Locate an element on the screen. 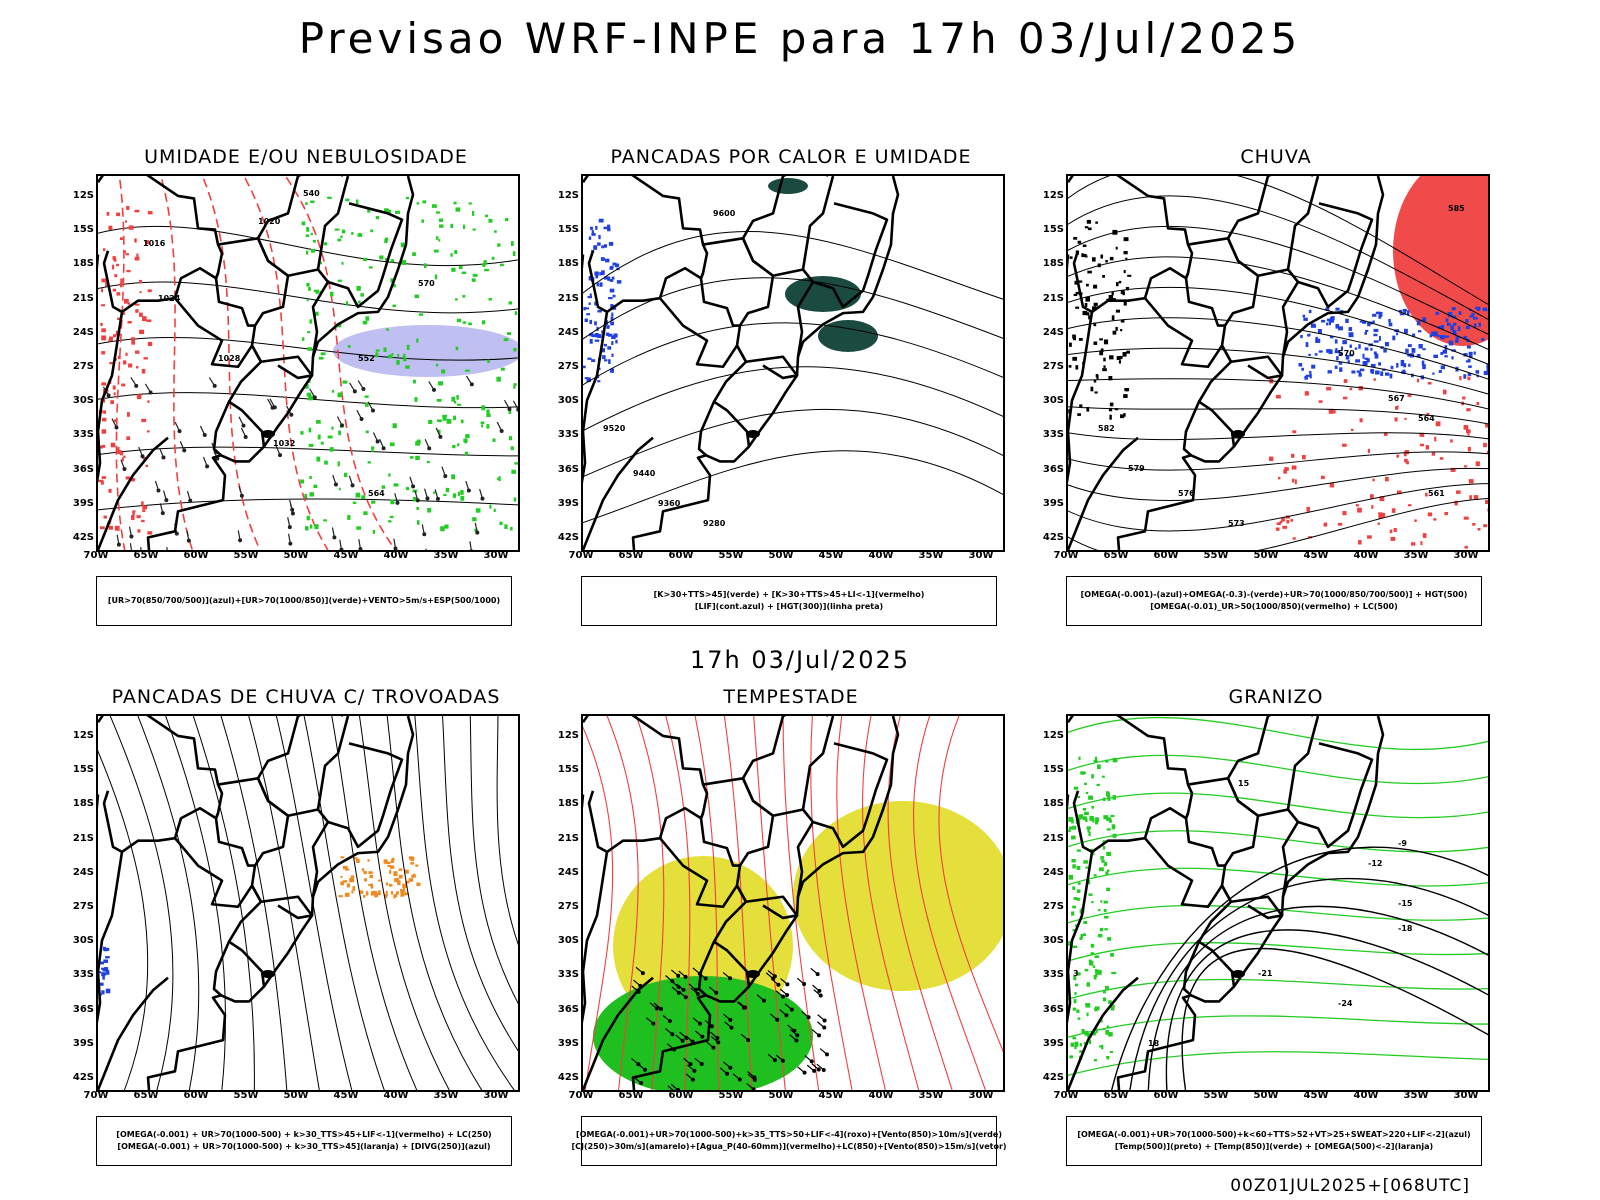 The image size is (1600, 1200). humid-low-level is located at coordinates (409, 365).